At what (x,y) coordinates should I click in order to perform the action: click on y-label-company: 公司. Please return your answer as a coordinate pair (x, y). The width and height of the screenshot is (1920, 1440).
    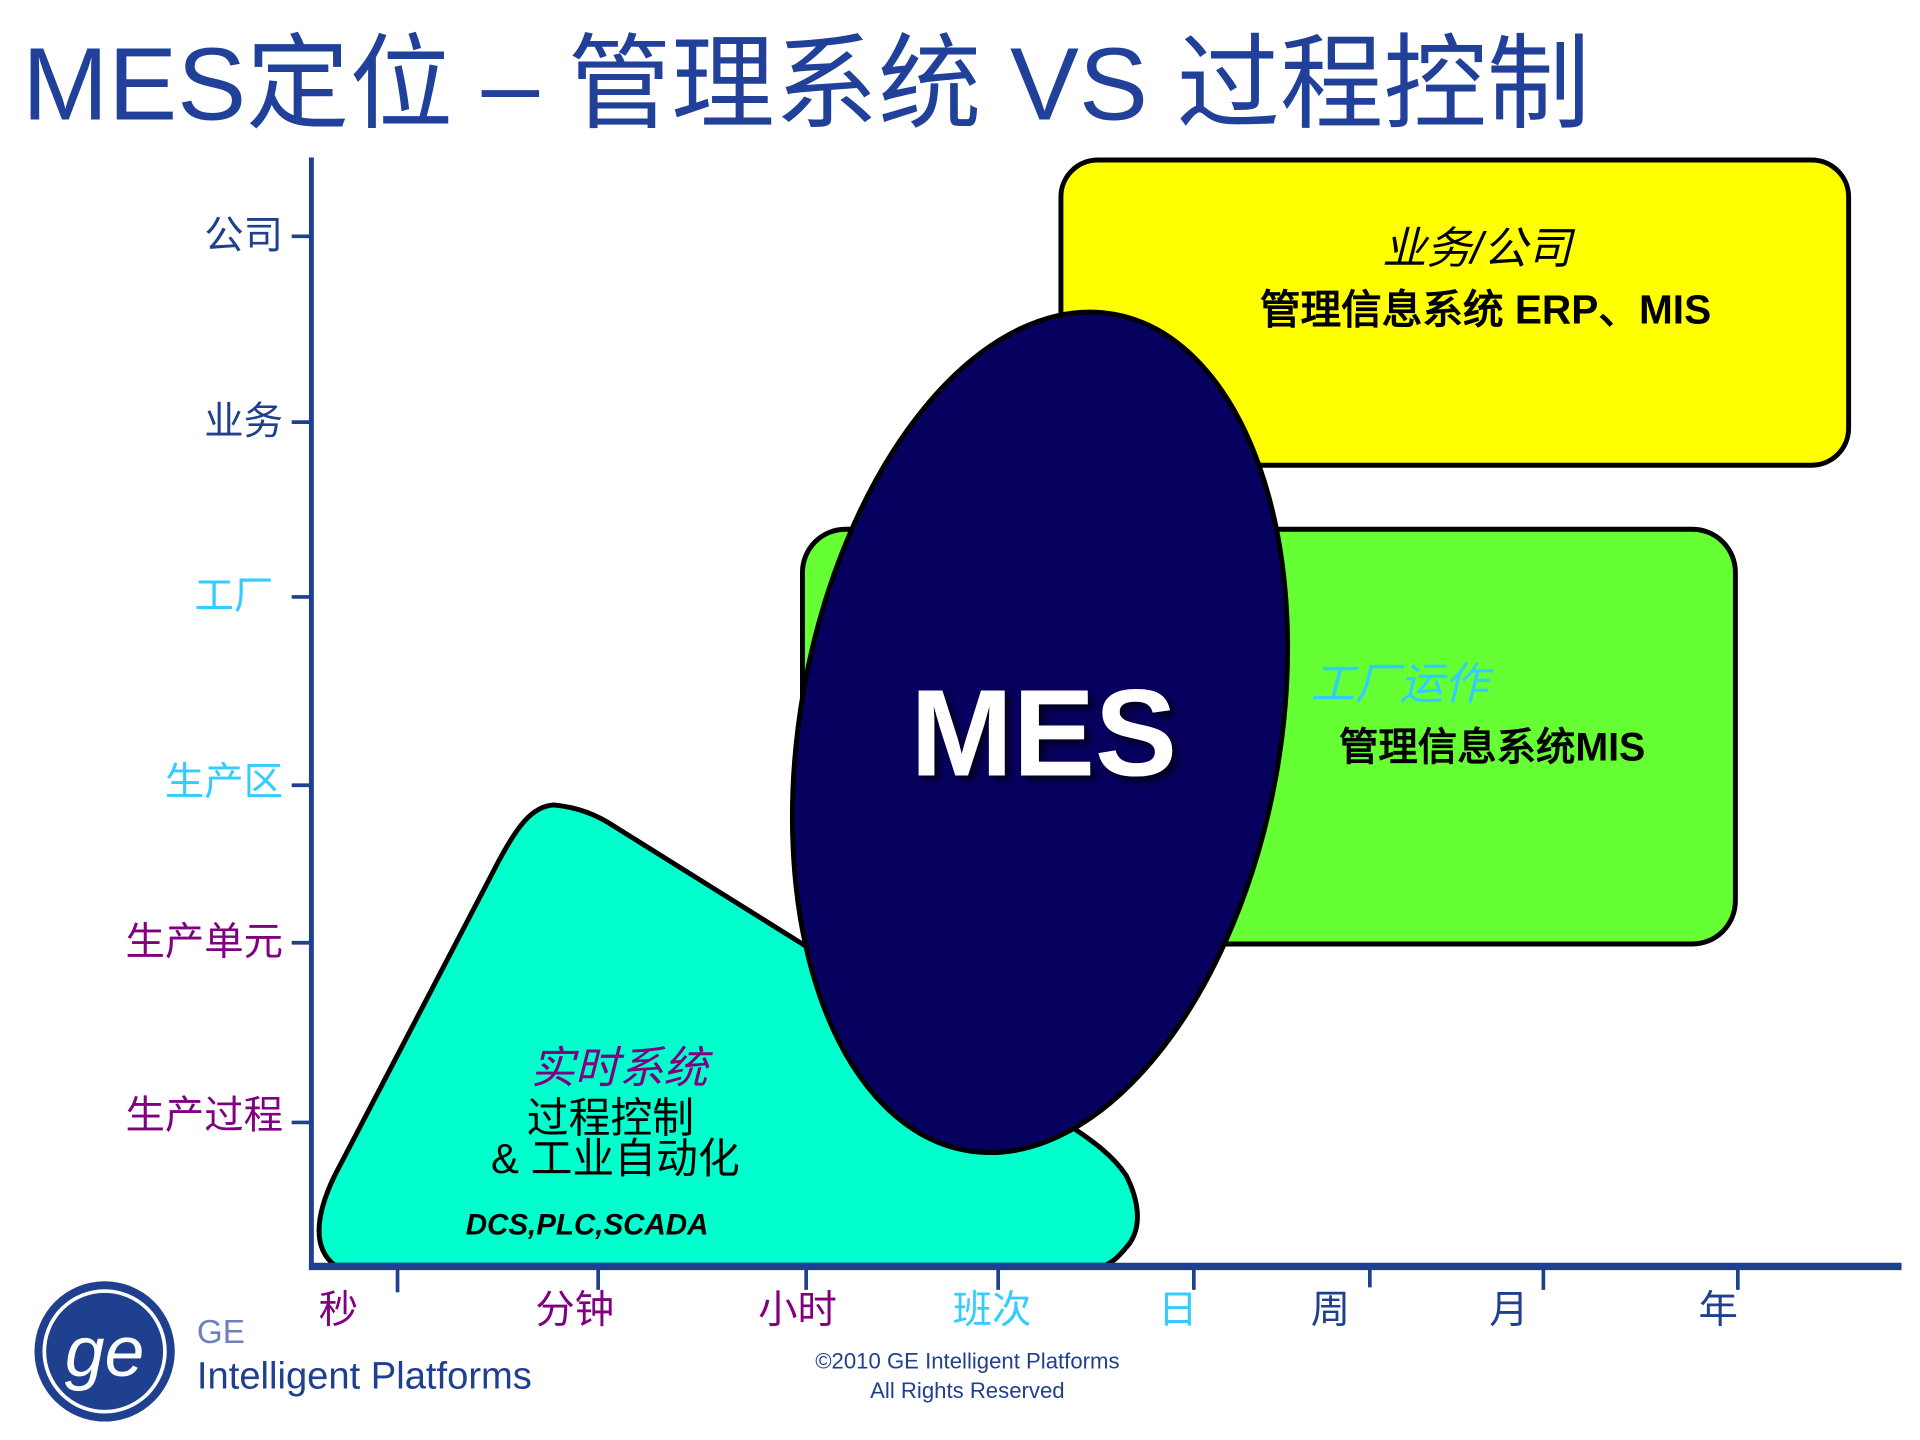
    Looking at the image, I should click on (243, 236).